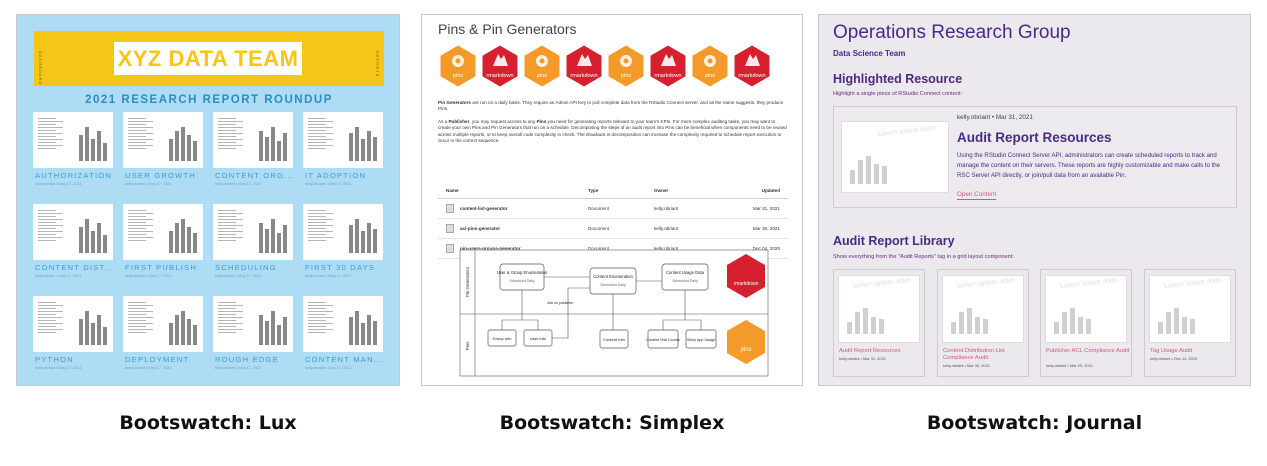 The image size is (1267, 466). I want to click on report-card-title: PYTHON, so click(54, 359).